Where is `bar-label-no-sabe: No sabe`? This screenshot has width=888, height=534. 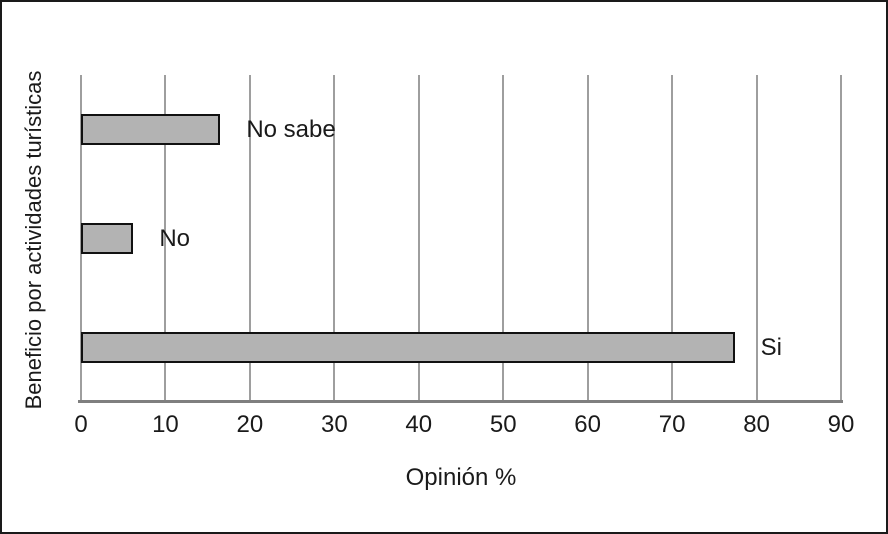
bar-label-no-sabe: No sabe is located at coordinates (291, 129).